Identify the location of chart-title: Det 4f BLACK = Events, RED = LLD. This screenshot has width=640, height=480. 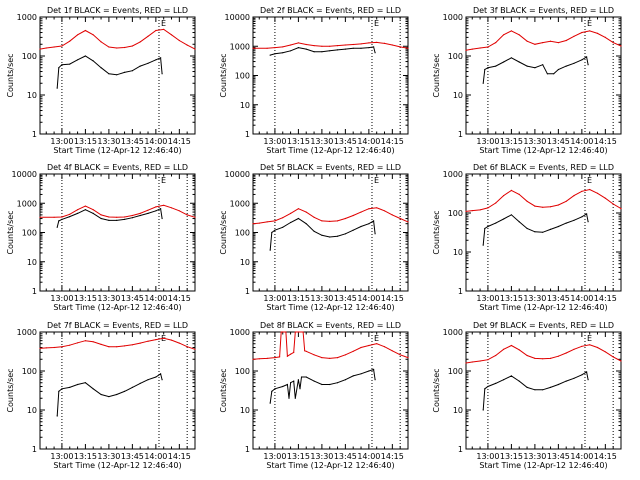
(117, 167).